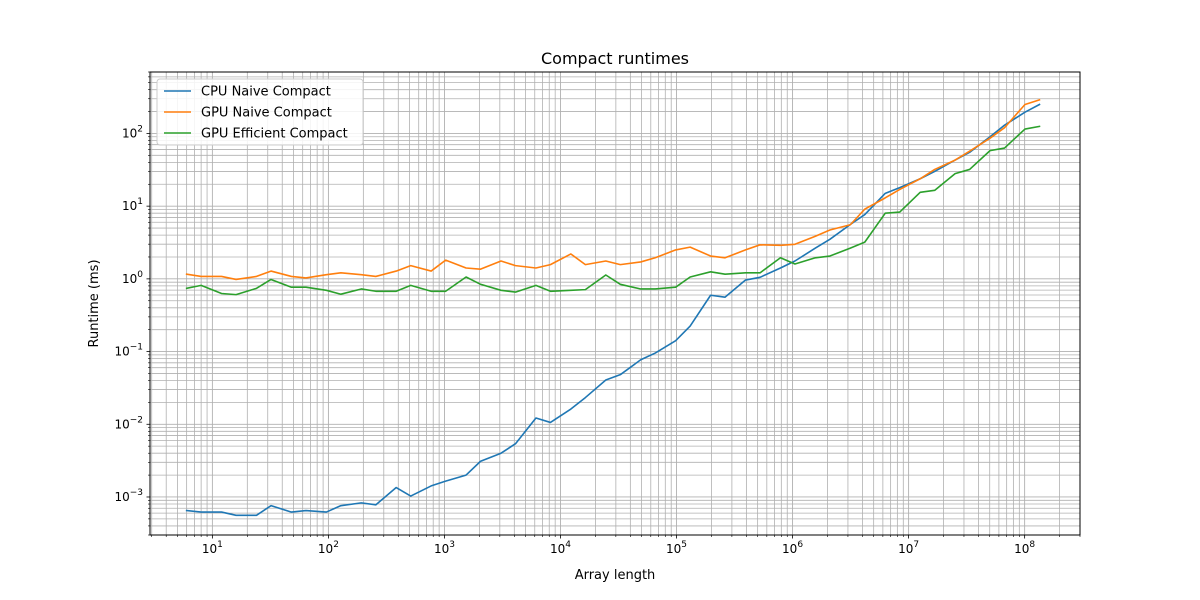 This screenshot has width=1200, height=600. Describe the element at coordinates (266, 92) in the screenshot. I see `legend-entry-label: CPU Naive Compact` at that location.